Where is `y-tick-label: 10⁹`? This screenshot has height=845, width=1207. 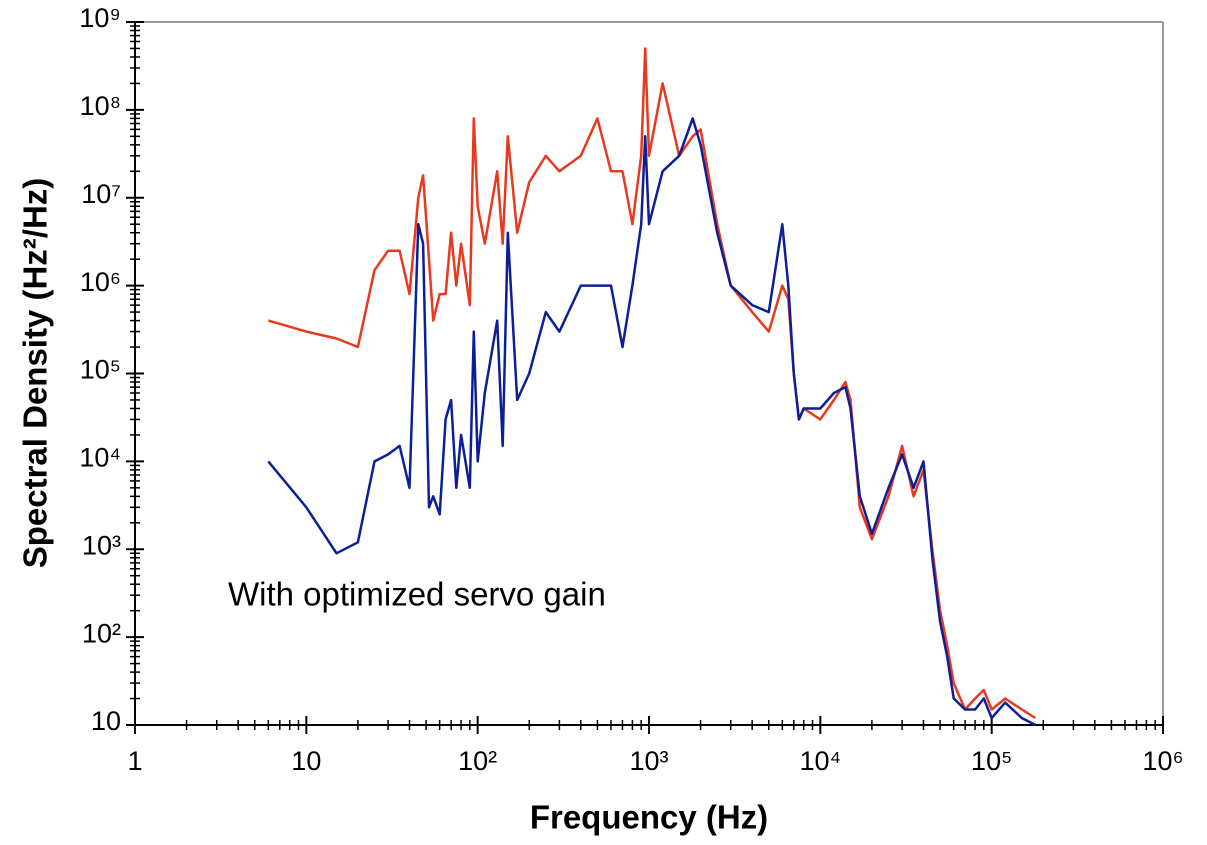 y-tick-label: 10⁹ is located at coordinates (100, 18).